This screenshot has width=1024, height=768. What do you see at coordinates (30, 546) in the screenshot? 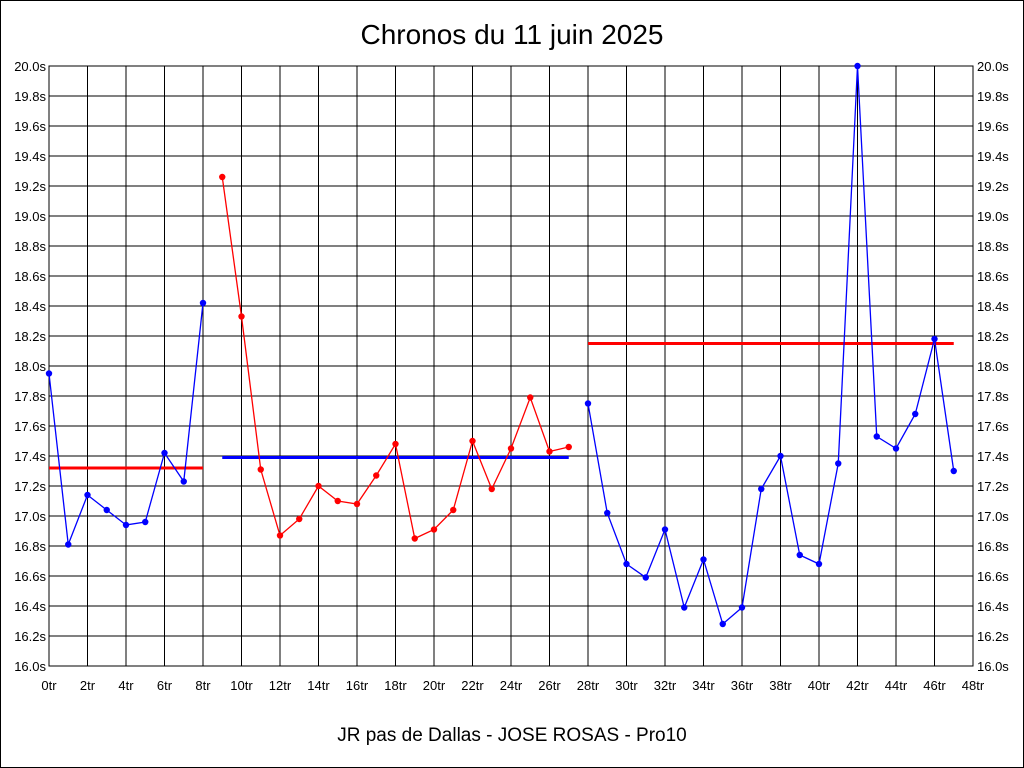
I see `y-tick-label-left: 16.8s` at bounding box center [30, 546].